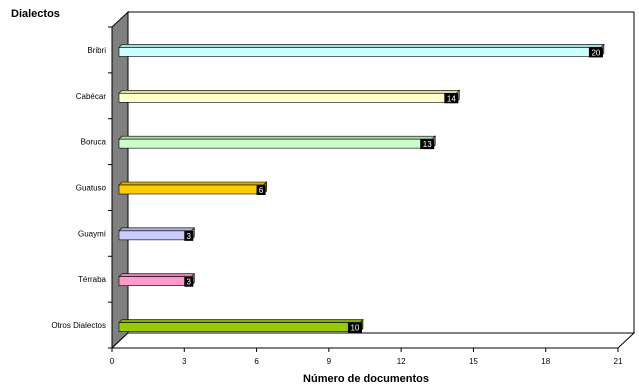  Describe the element at coordinates (473, 361) in the screenshot. I see `x-tick-label: 15` at that location.